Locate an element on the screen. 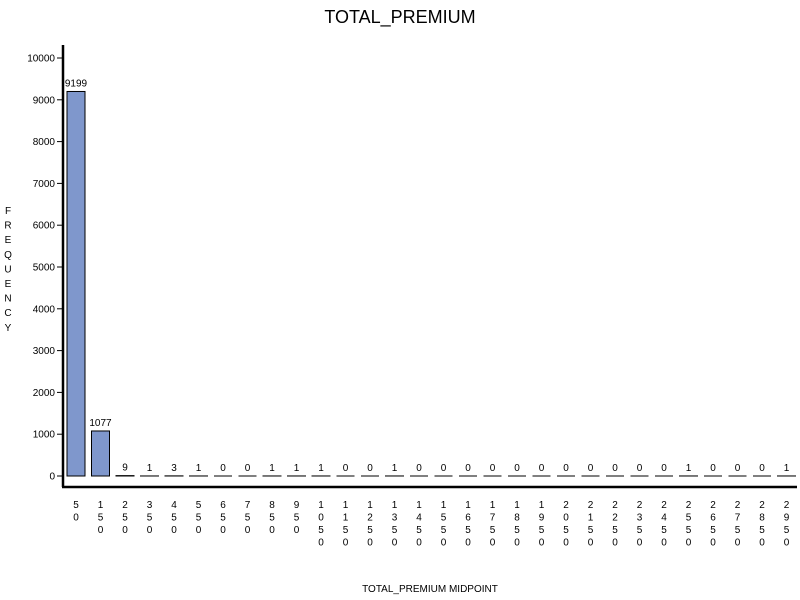 The height and width of the screenshot is (600, 800). bar-value-label: 3 is located at coordinates (174, 468).